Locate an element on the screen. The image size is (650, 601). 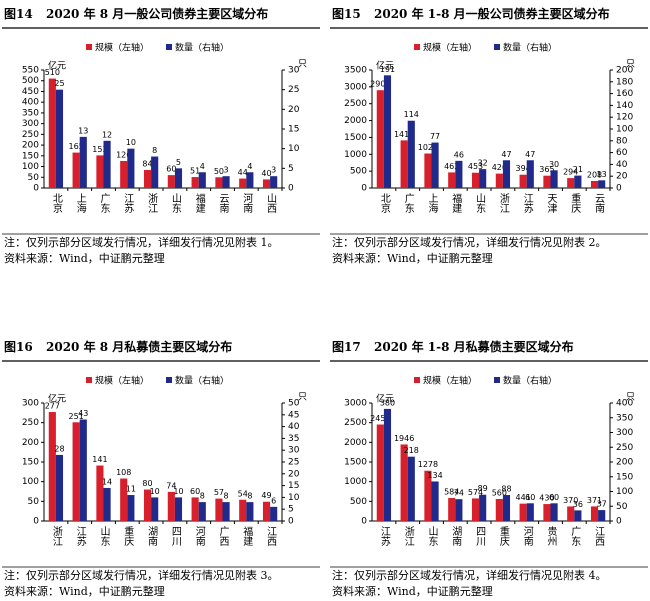
value-label: 10 is located at coordinates (131, 142).